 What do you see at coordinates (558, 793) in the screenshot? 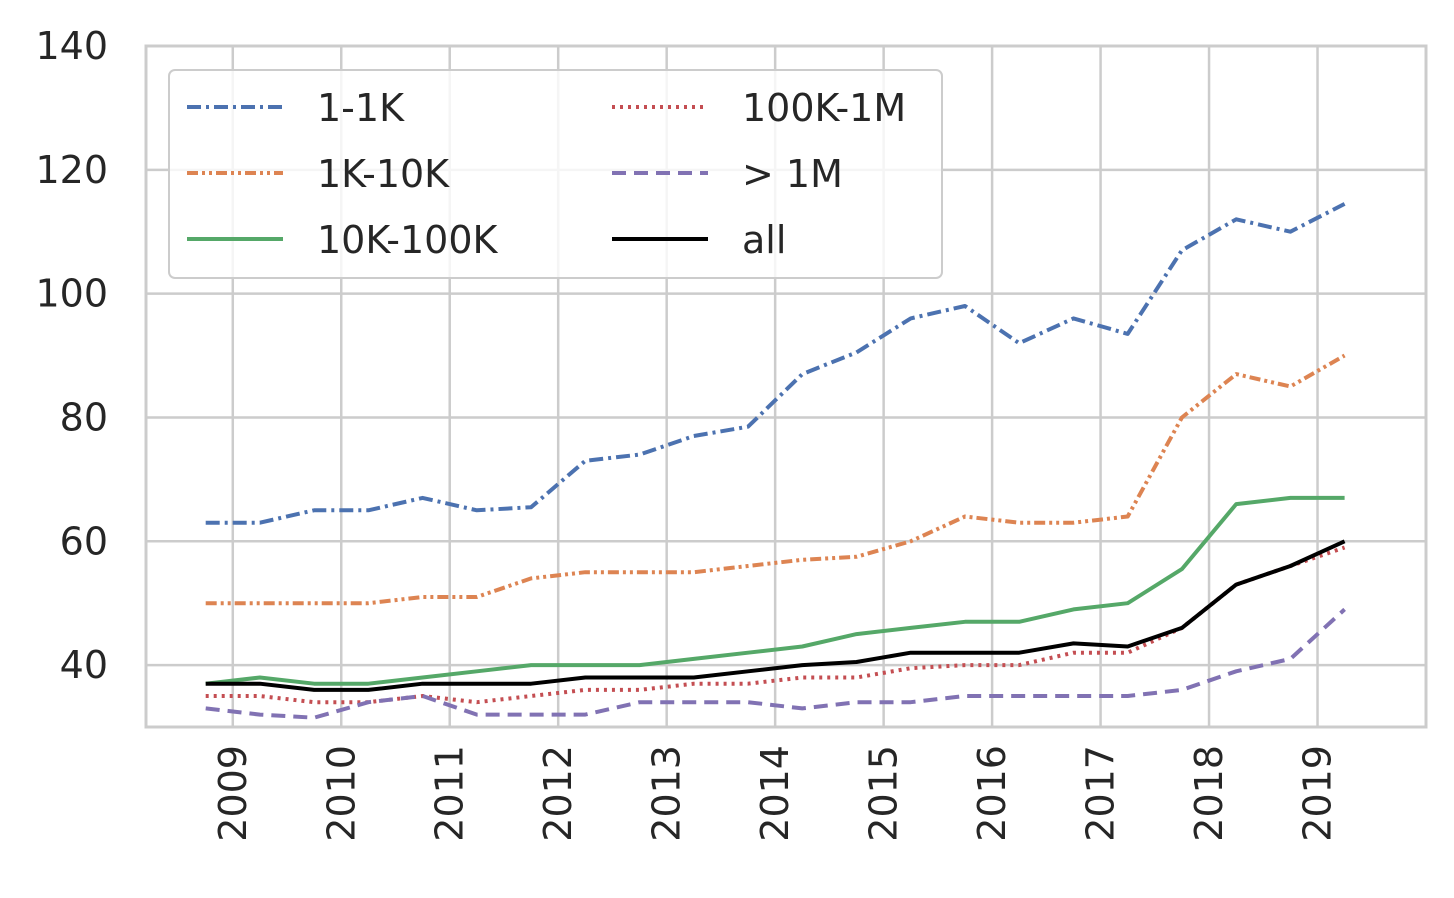
I see `x-tick-label-2012: 2012` at bounding box center [558, 793].